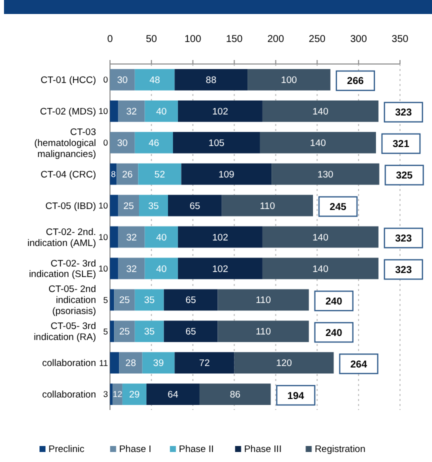 The width and height of the screenshot is (432, 462). What do you see at coordinates (135, 449) in the screenshot?
I see `legend-label: Phase I` at bounding box center [135, 449].